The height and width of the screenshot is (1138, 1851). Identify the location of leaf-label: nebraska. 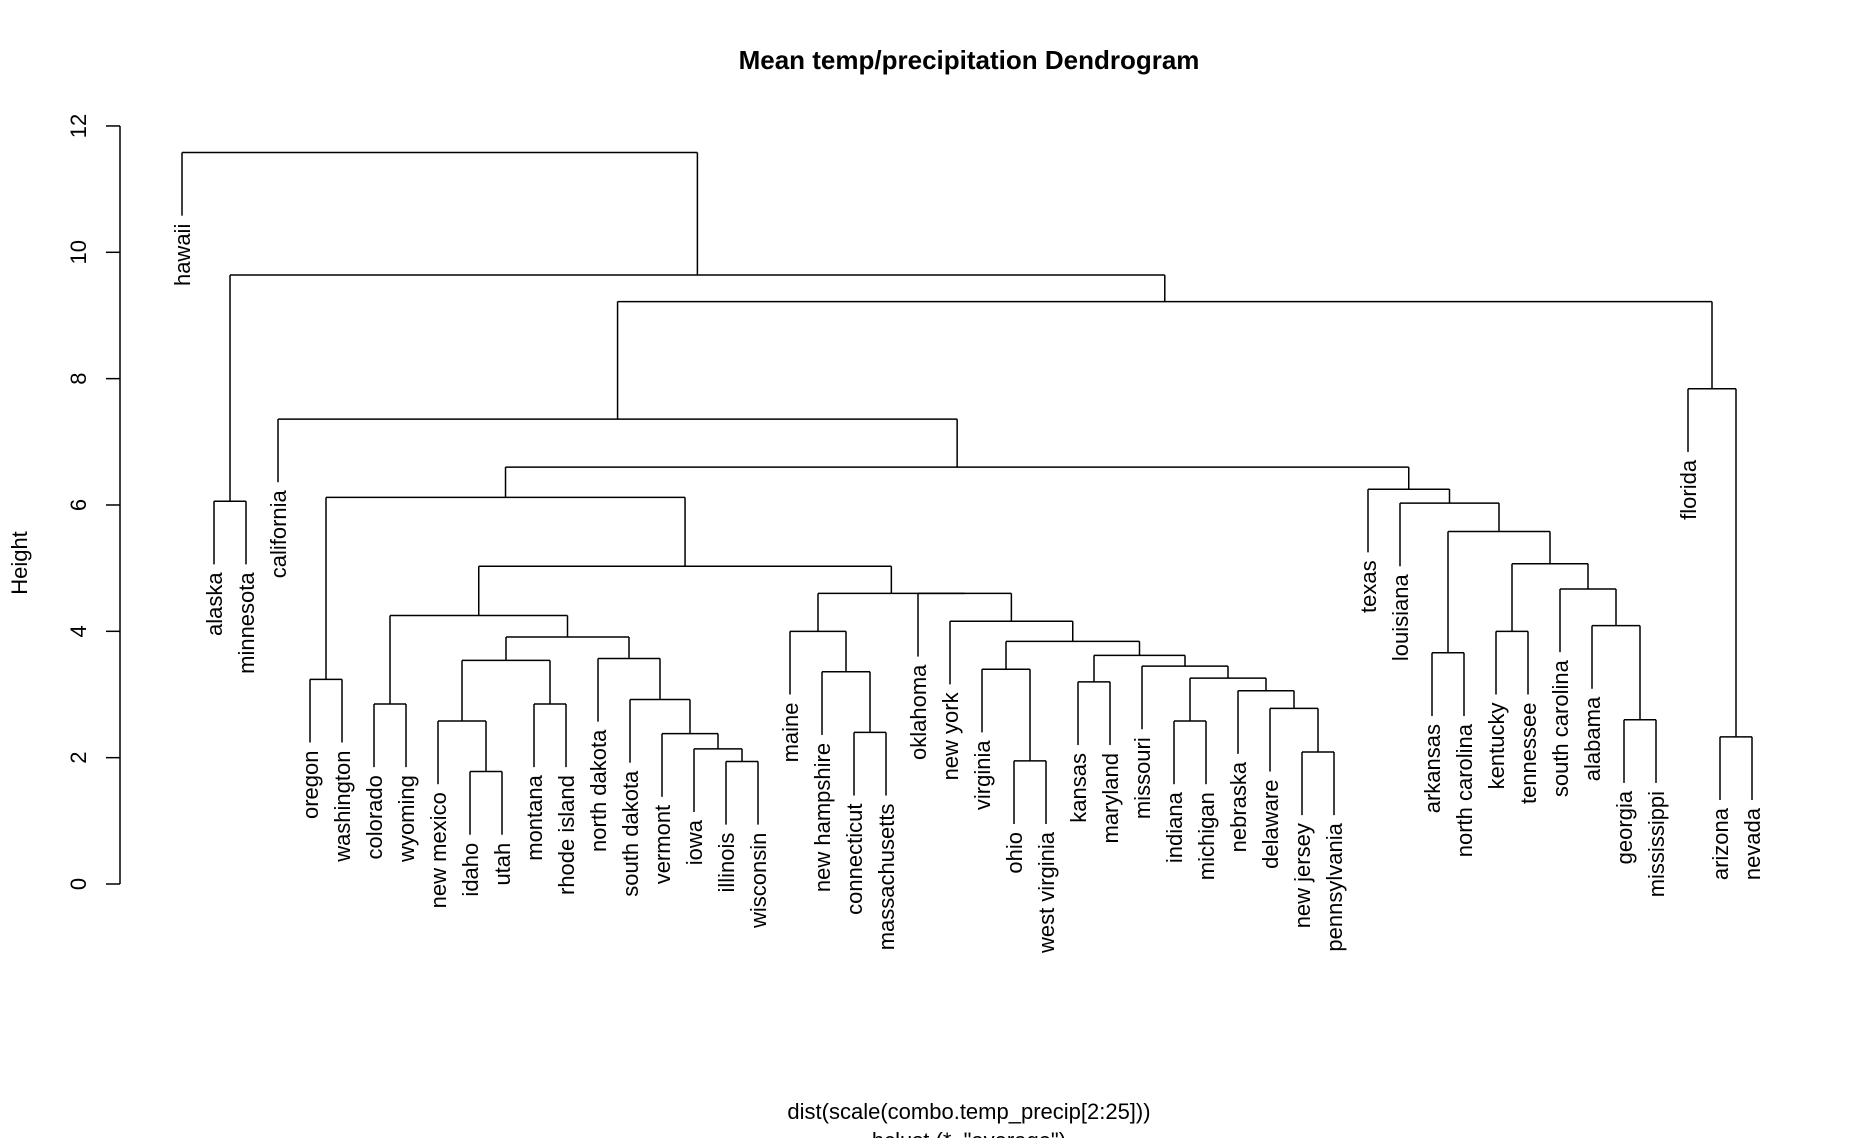
(1238, 806).